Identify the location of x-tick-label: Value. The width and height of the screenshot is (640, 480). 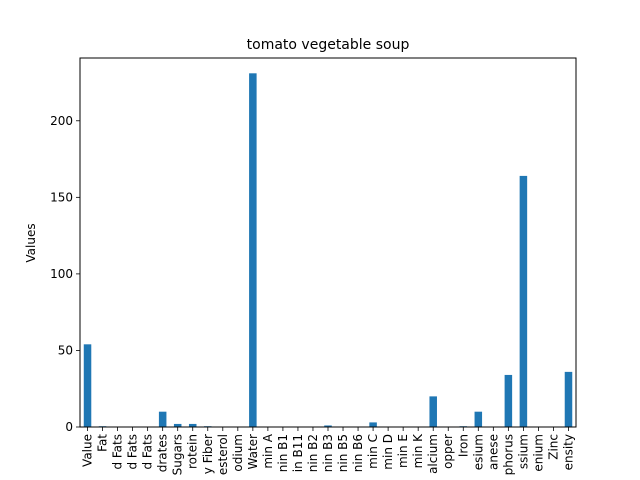
(88, 450).